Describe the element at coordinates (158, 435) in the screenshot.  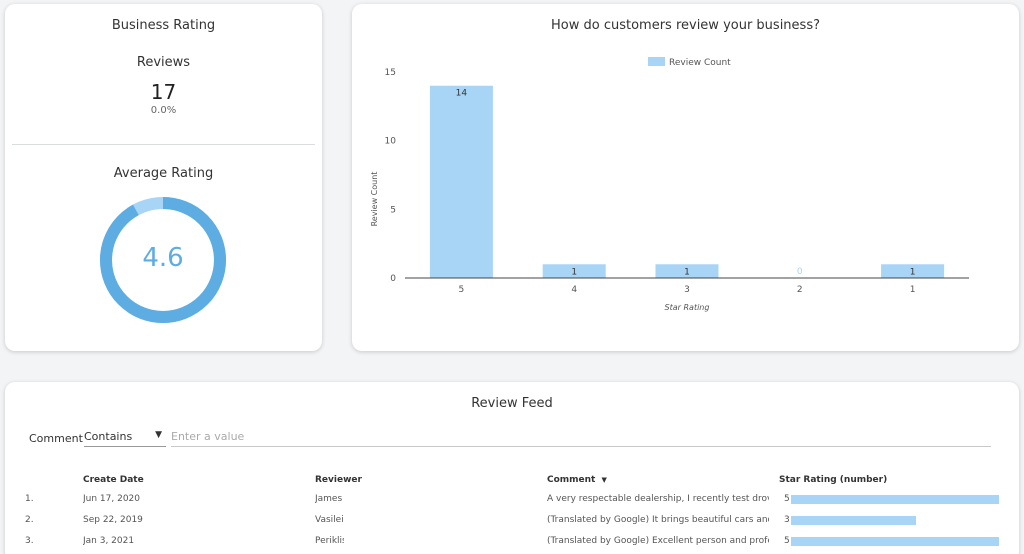
I see `chevron-down-icon: ▼` at that location.